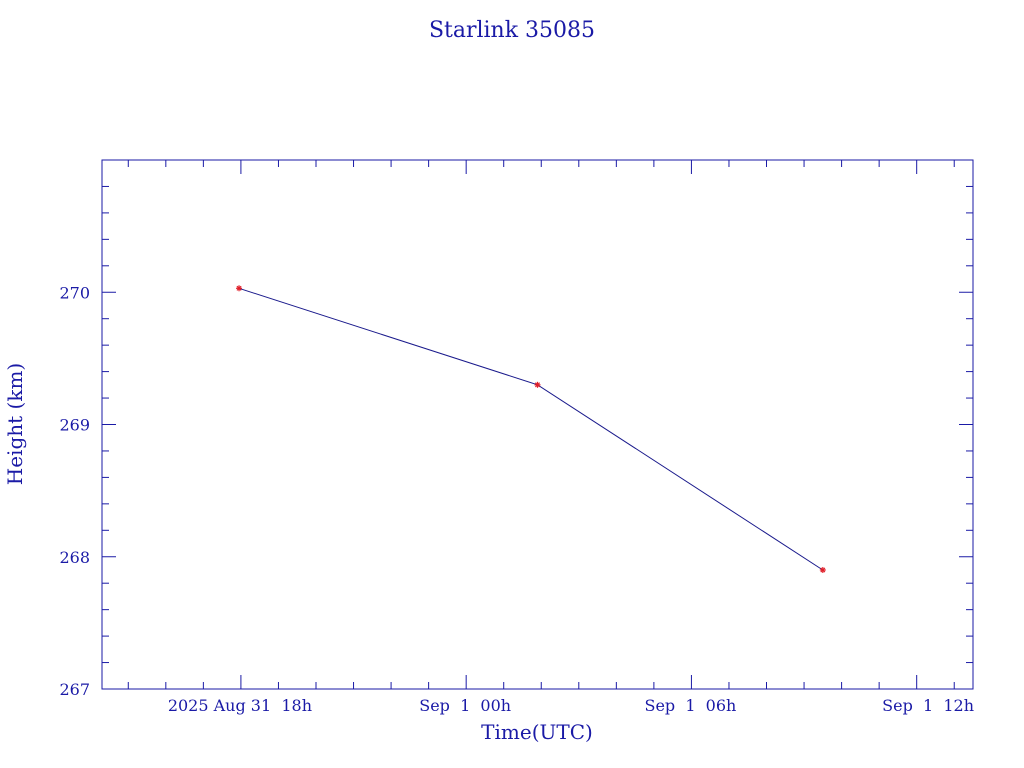 The height and width of the screenshot is (768, 1024). What do you see at coordinates (512, 30) in the screenshot?
I see `chart-title: Starlink 35085` at bounding box center [512, 30].